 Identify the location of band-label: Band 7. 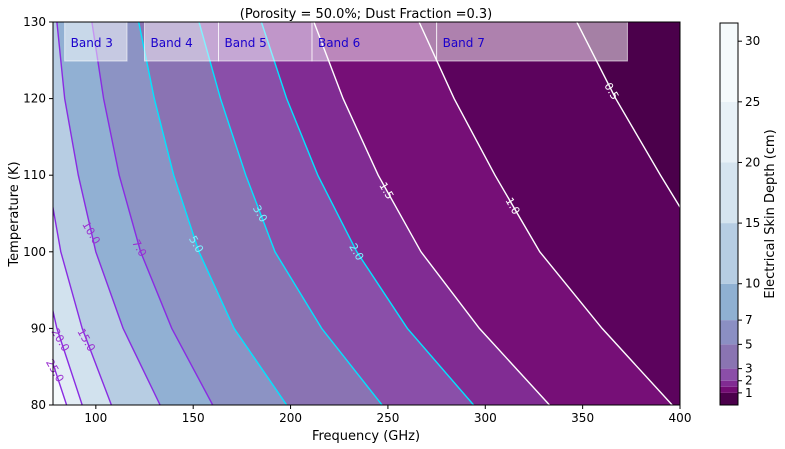
(464, 43).